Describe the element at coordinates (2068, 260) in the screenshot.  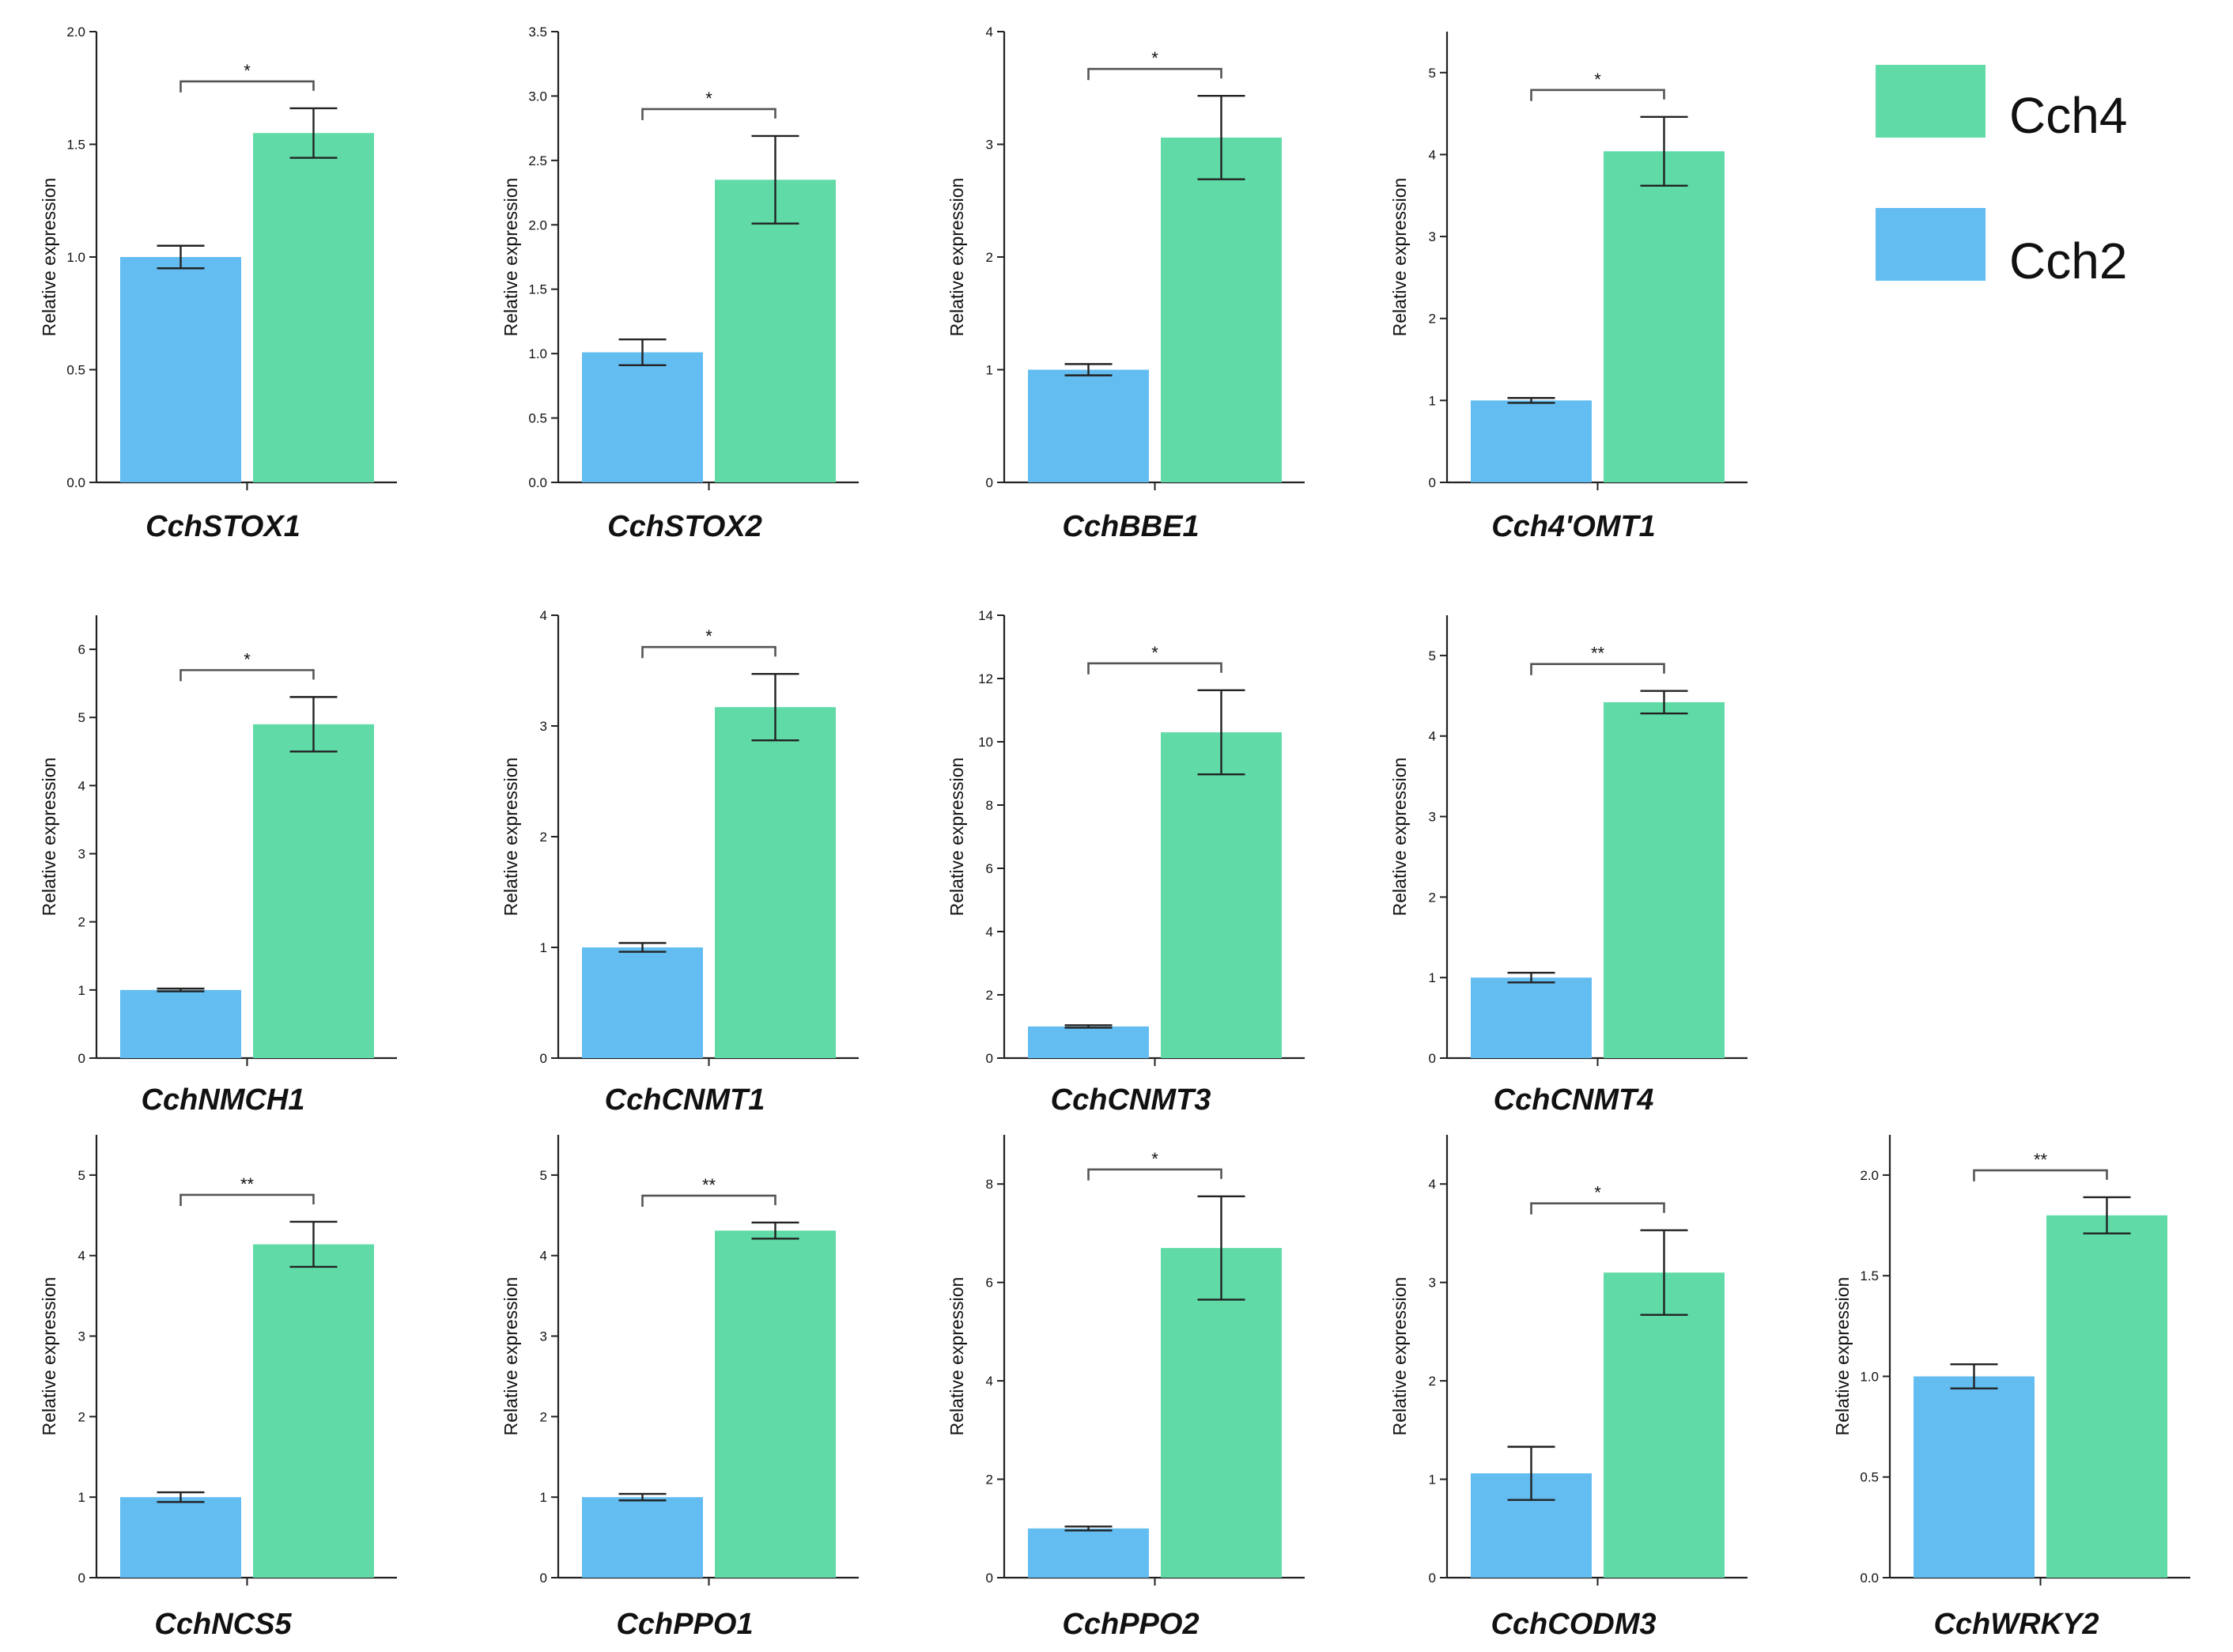
I see `legend-label-cch2: Cch2` at that location.